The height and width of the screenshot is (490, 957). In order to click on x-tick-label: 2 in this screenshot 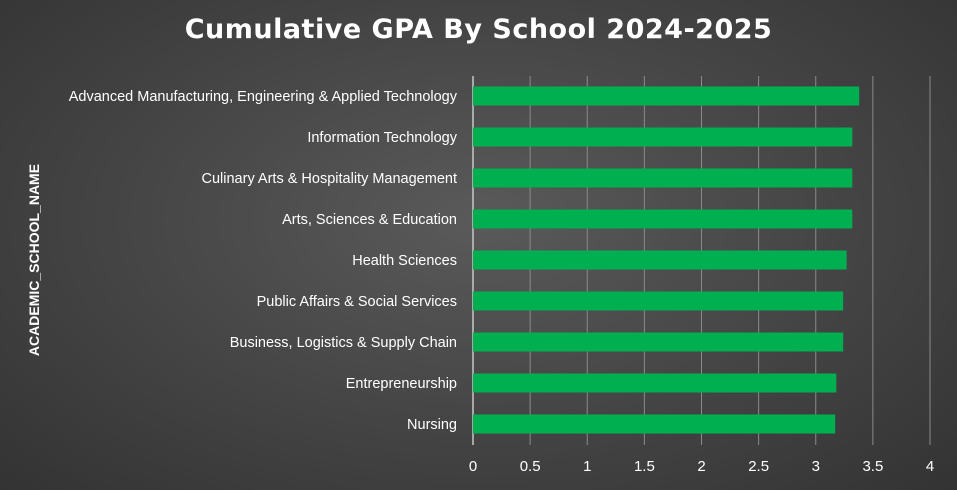, I will do `click(701, 466)`.